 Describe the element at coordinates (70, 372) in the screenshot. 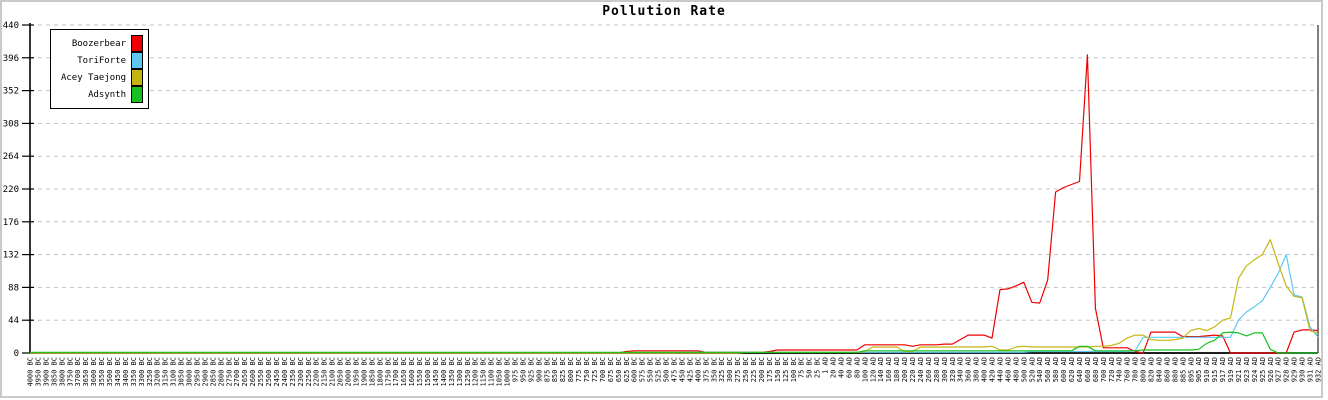

I see `x-tick-label: 3750 BC` at that location.